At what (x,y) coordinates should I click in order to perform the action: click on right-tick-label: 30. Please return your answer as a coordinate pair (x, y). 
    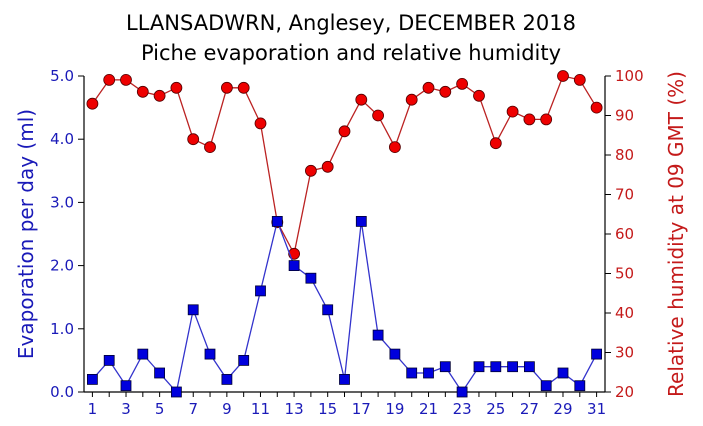
    Looking at the image, I should click on (624, 353).